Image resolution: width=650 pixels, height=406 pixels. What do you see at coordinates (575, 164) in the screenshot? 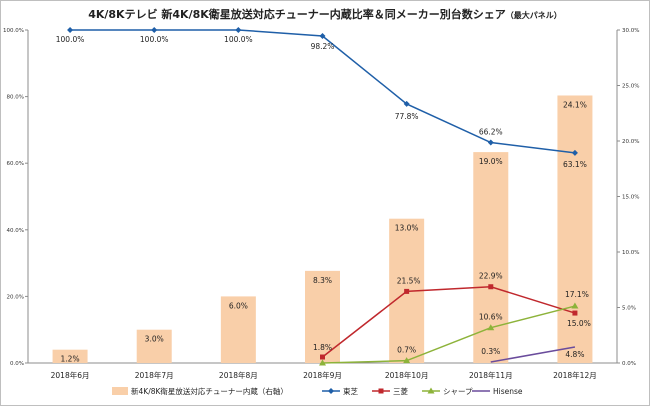
I see `line-data-label: 63.1%` at bounding box center [575, 164].